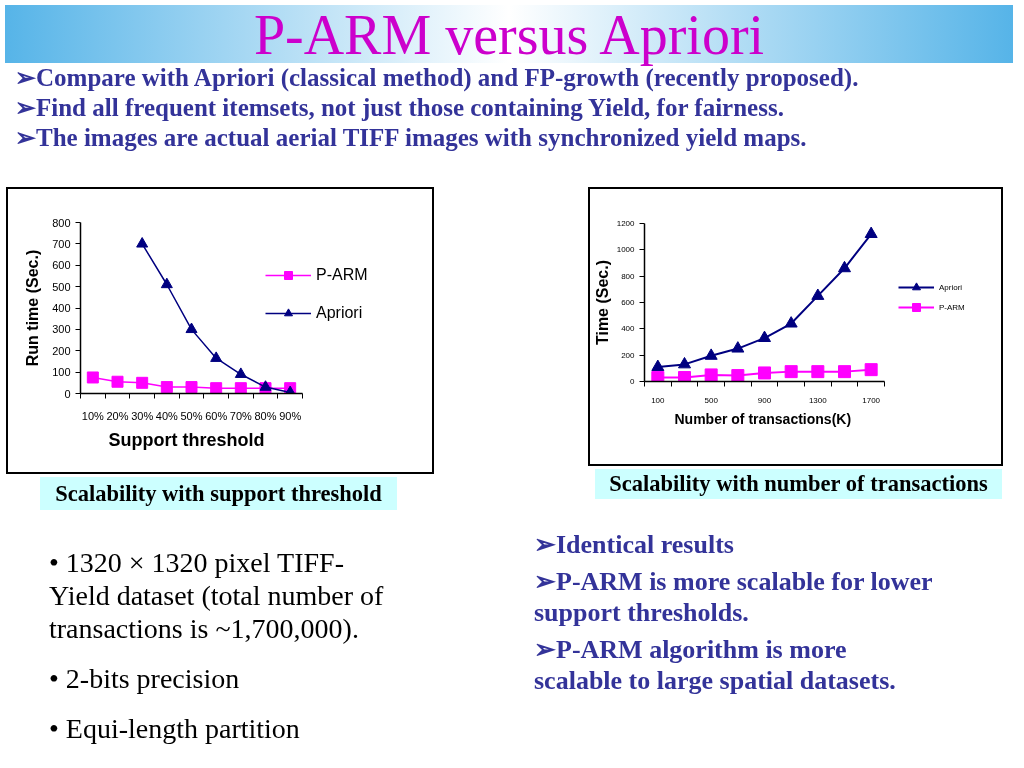  Describe the element at coordinates (167, 415) in the screenshot. I see `x-tick-label: 40%` at that location.